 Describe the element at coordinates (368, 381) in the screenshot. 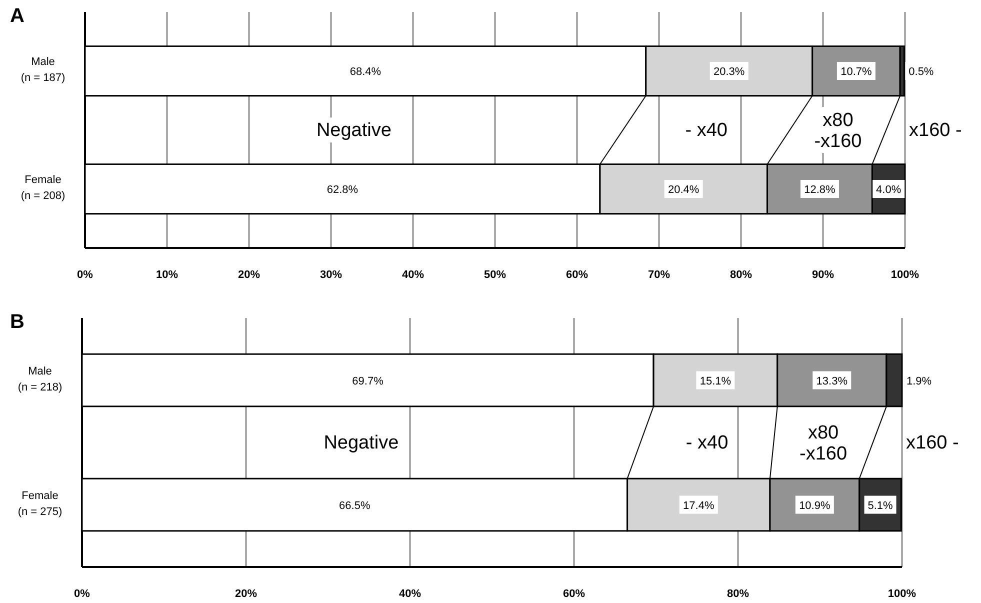

I see `data-label: 69.7%` at that location.